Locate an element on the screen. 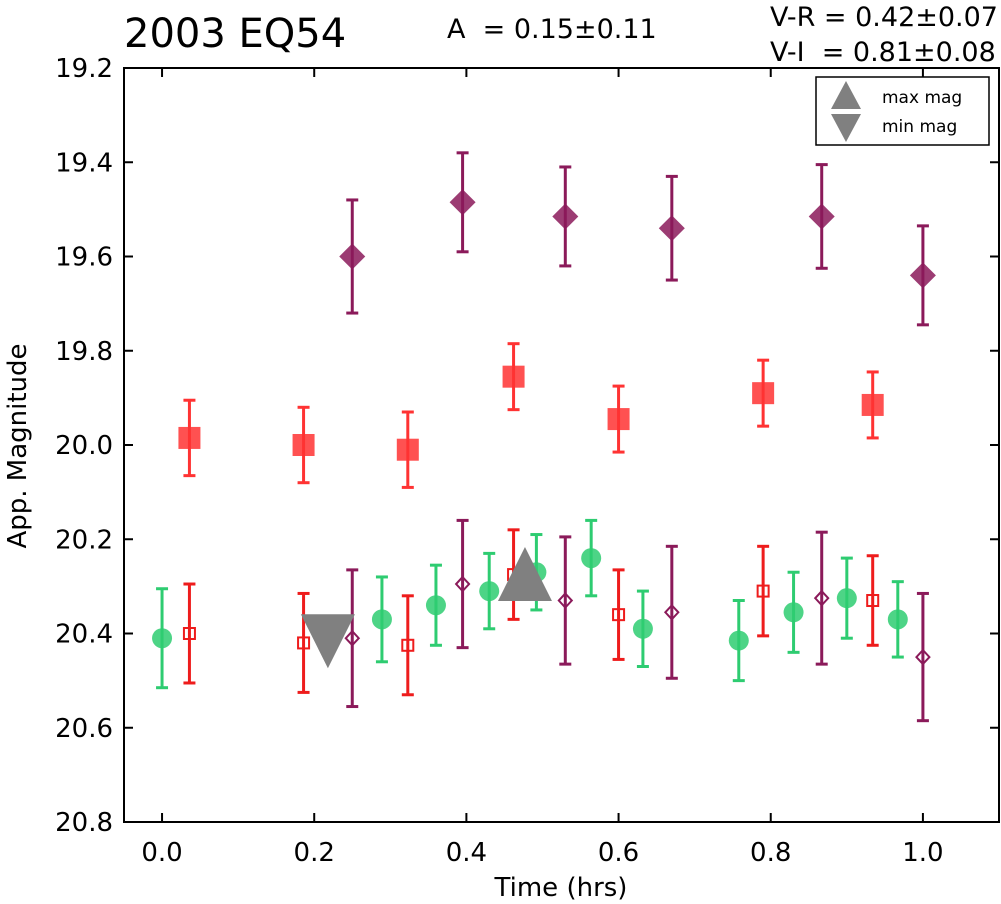  v-i-label: V-I = 0.81±0.08 is located at coordinates (882, 52).